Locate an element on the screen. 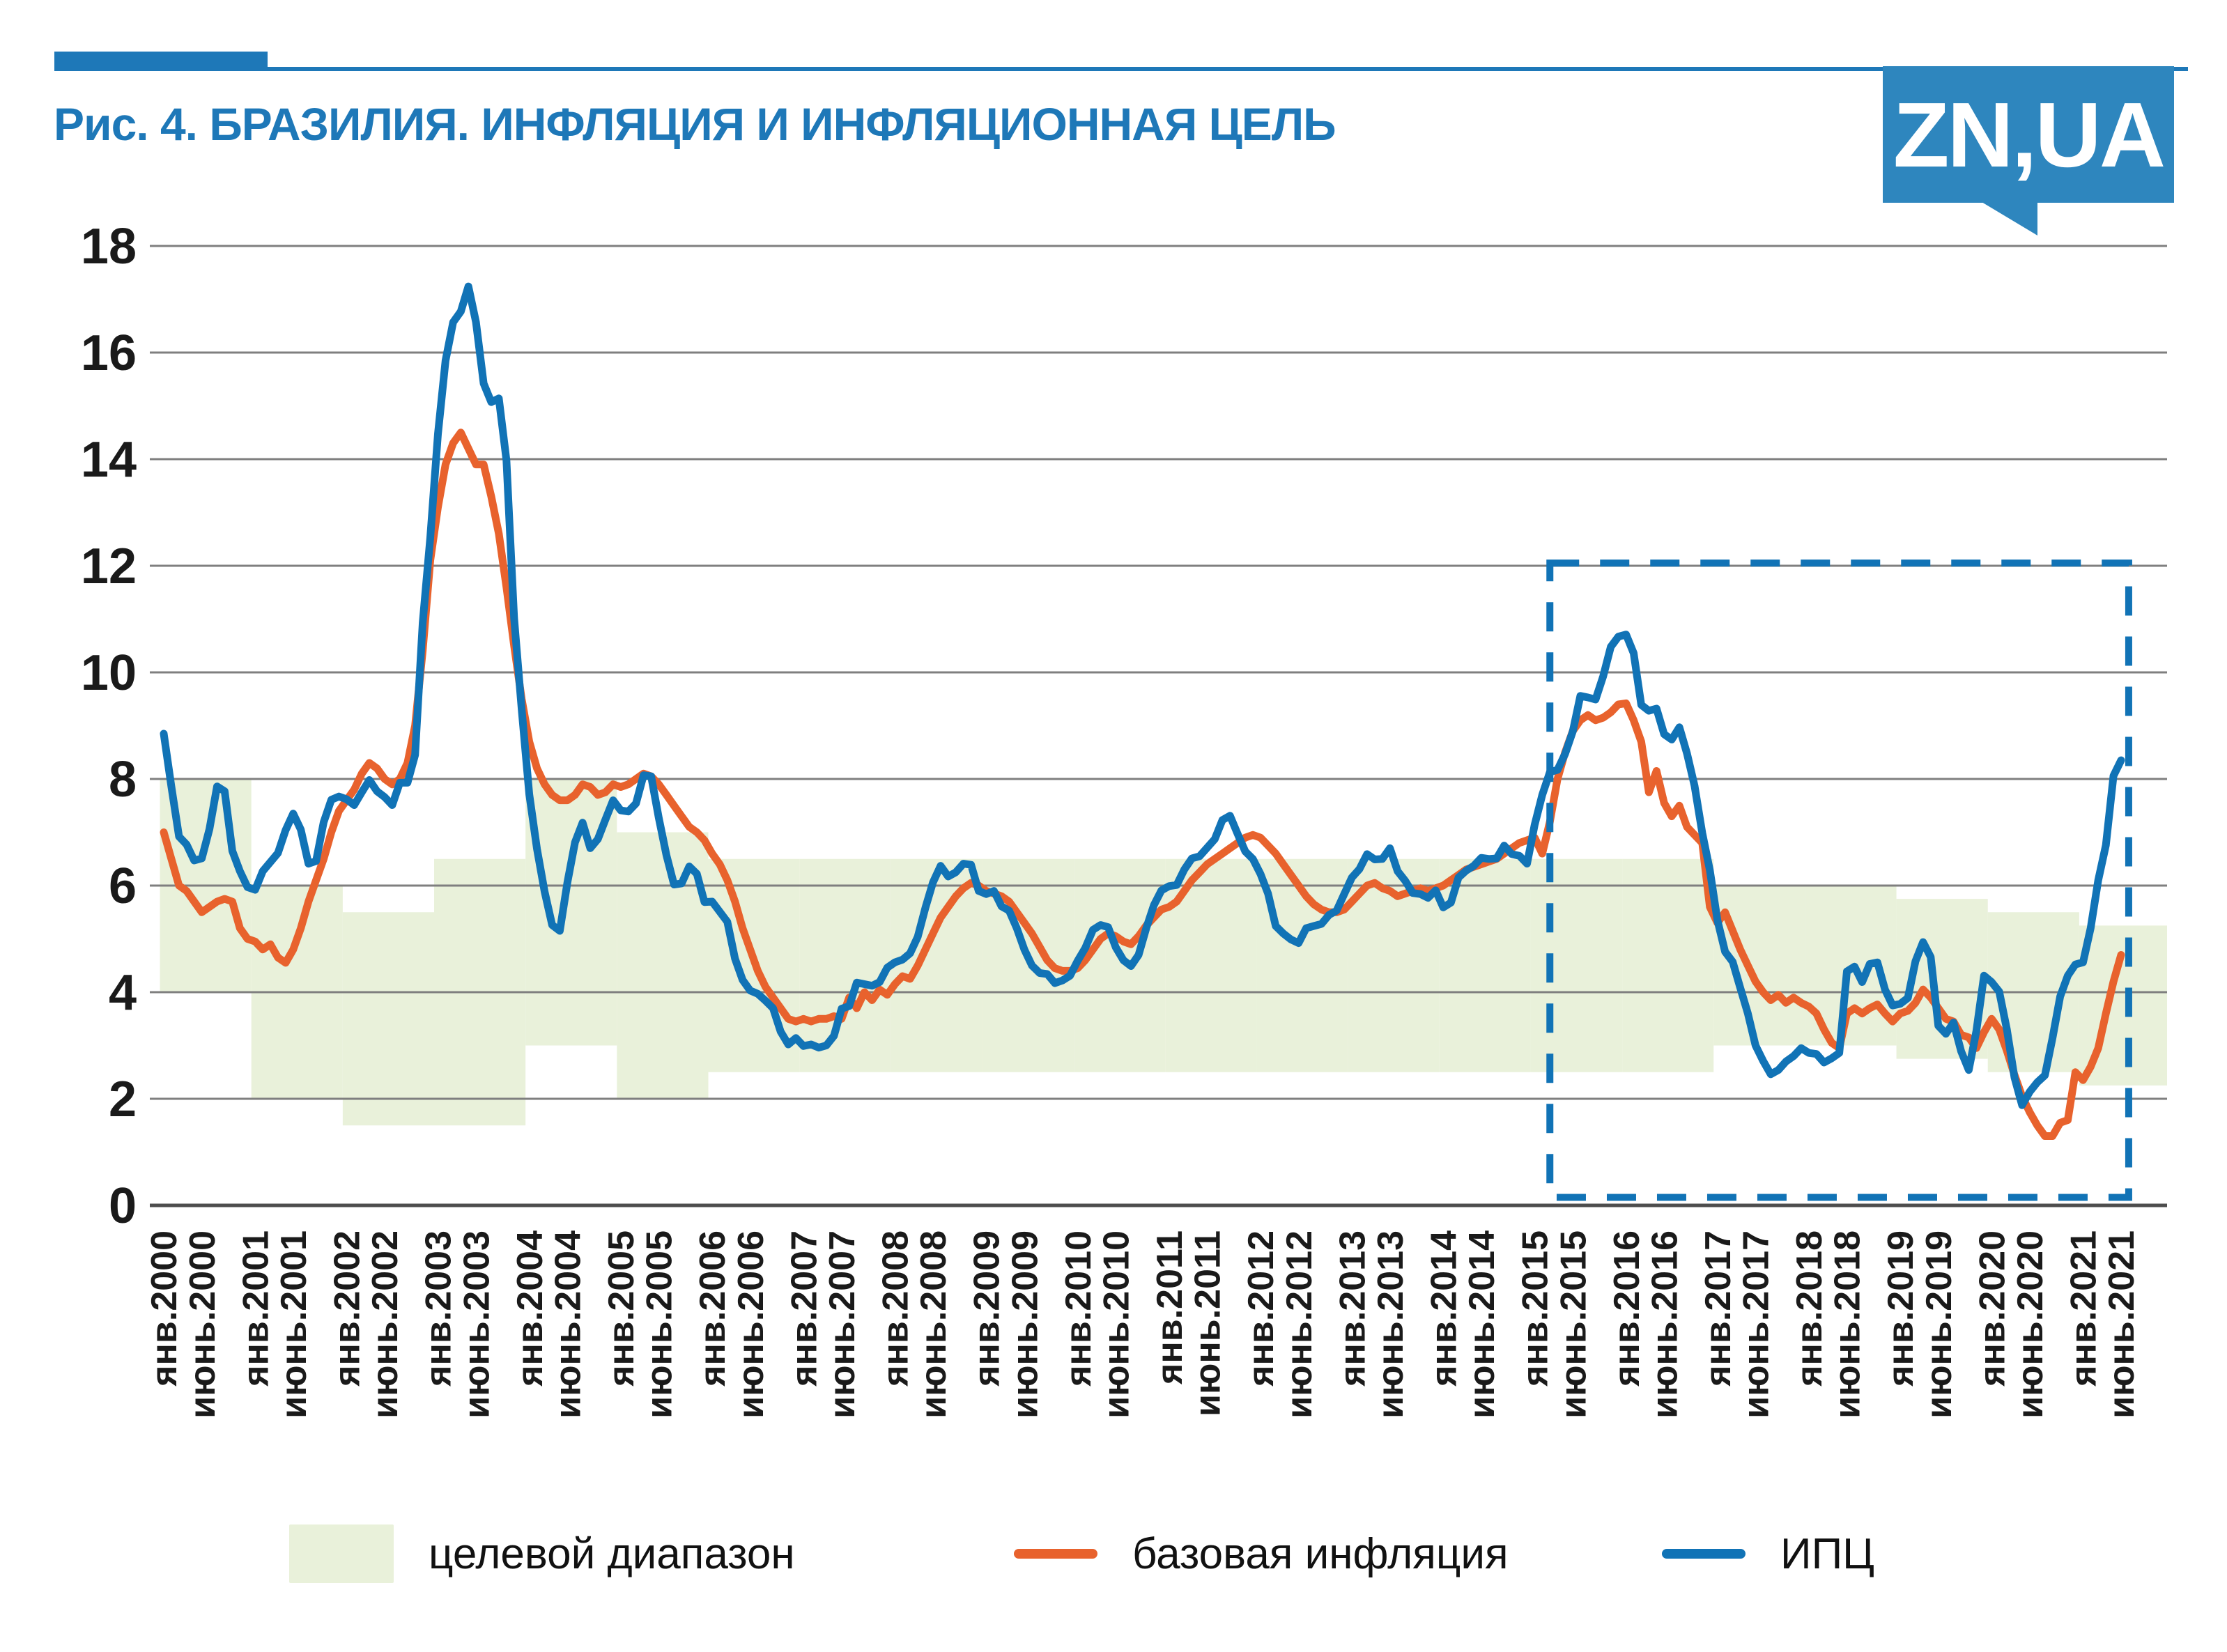 This screenshot has height=1652, width=2227. x-tick-label: июнь.2003 is located at coordinates (476, 1324).